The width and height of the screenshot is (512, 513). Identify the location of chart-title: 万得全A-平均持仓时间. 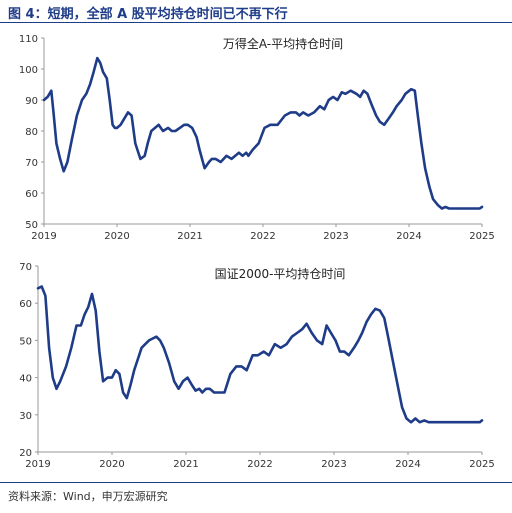
(283, 43).